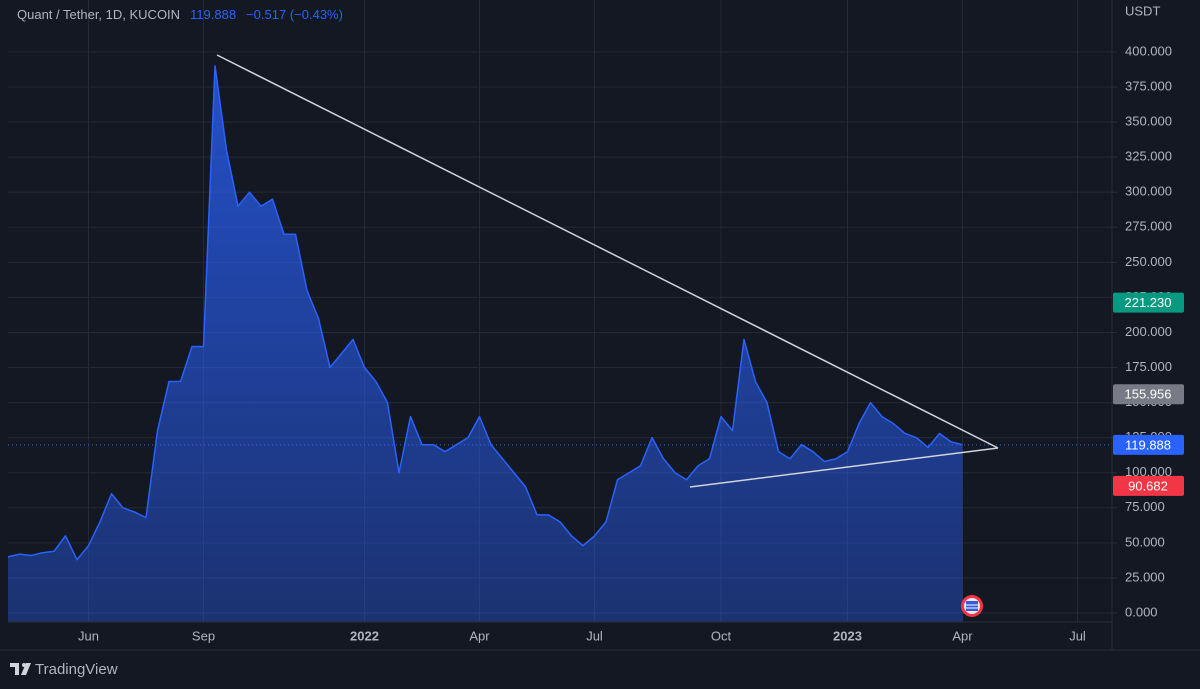 This screenshot has height=689, width=1200. I want to click on y-tick-label: 50.000, so click(1145, 541).